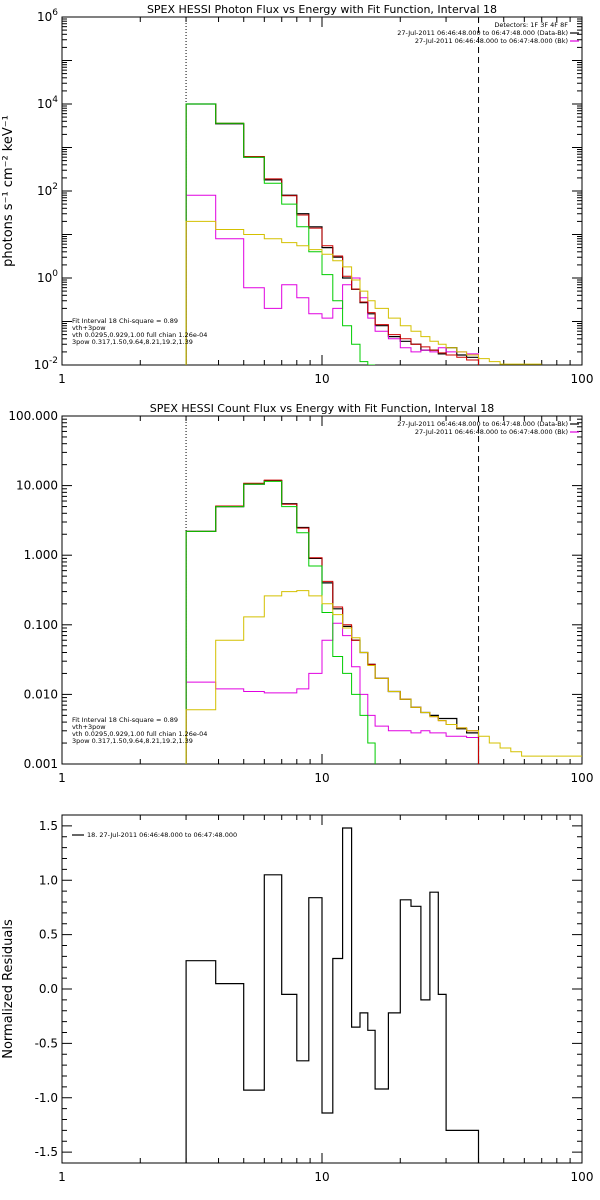  I want to click on legend-entry: Detectors: 1F 3F 4F 8F, so click(531, 25).